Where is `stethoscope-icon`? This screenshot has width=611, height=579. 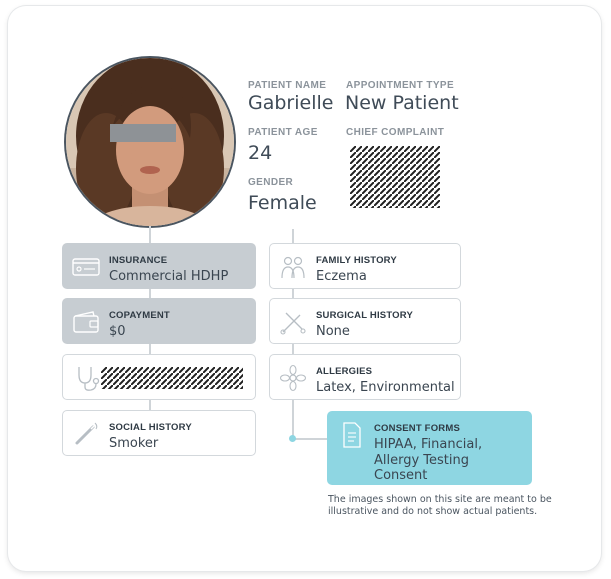
stethoscope-icon is located at coordinates (89, 379).